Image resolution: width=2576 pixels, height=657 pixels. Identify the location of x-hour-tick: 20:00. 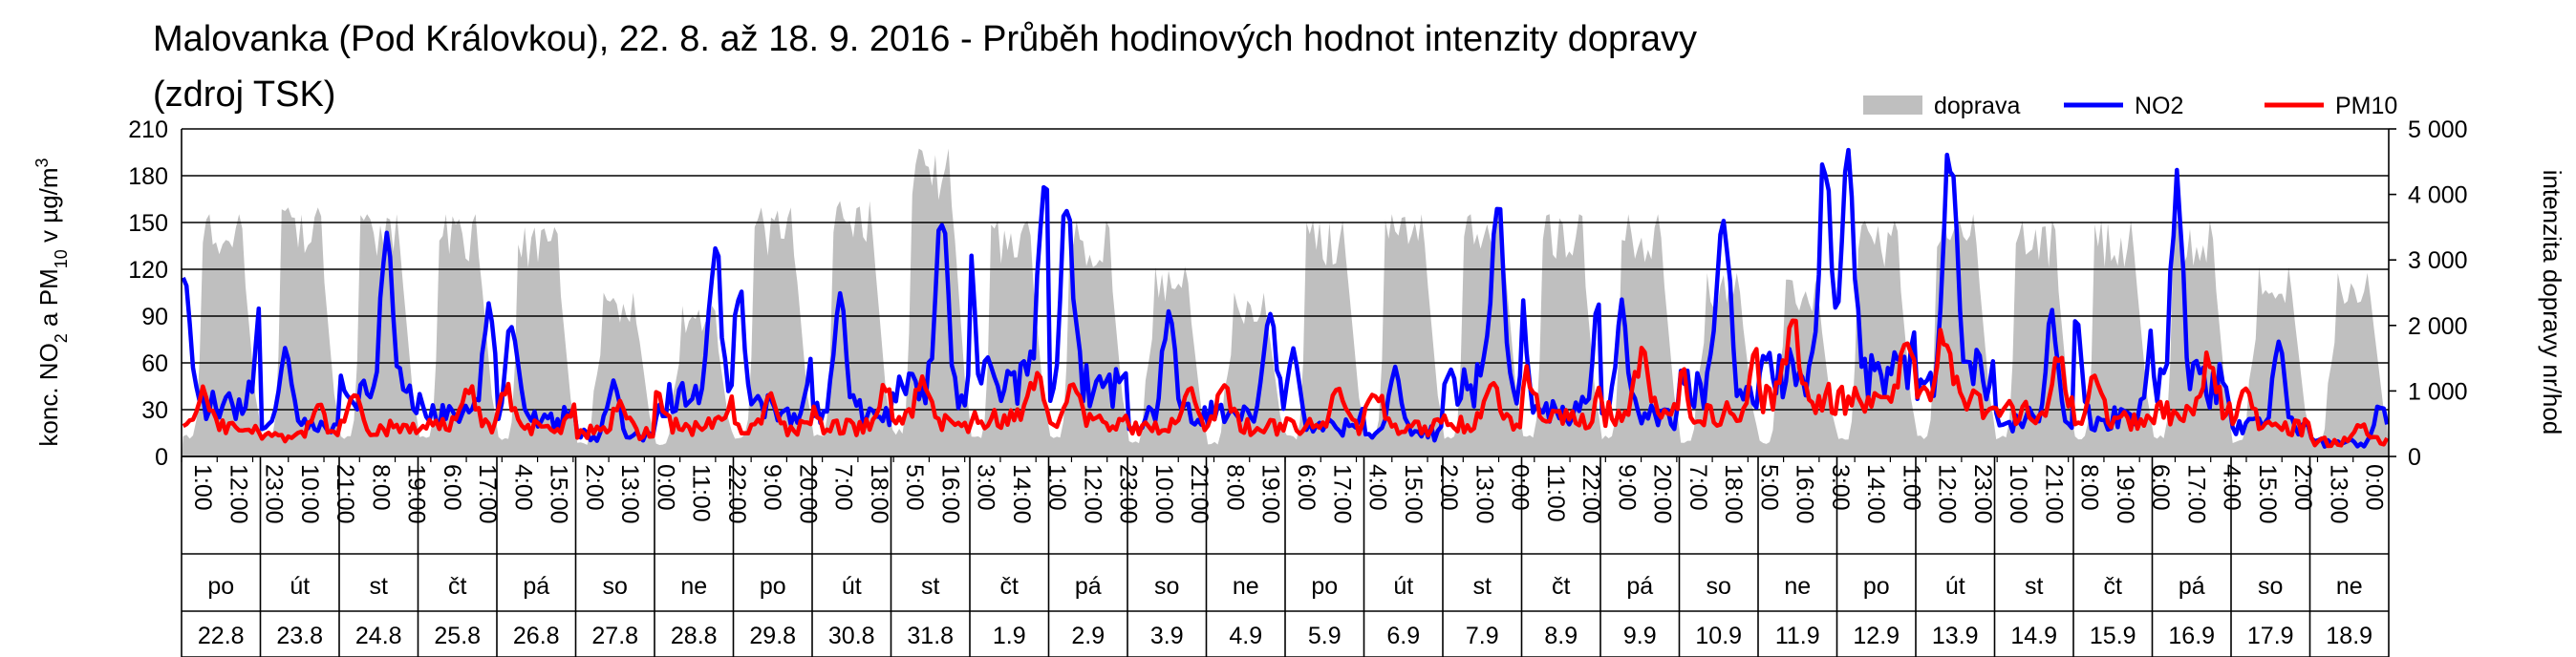
(807, 494).